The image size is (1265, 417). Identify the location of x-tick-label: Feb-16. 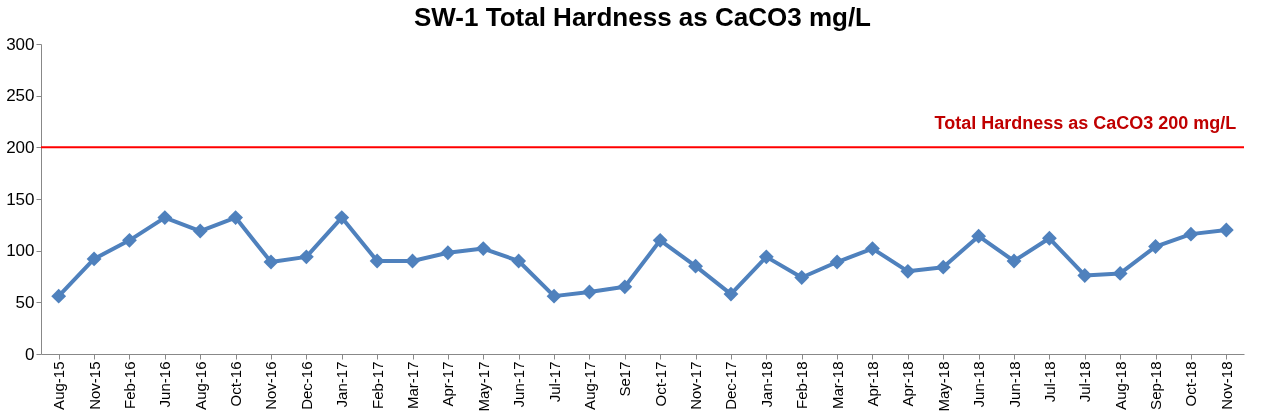
(129, 385).